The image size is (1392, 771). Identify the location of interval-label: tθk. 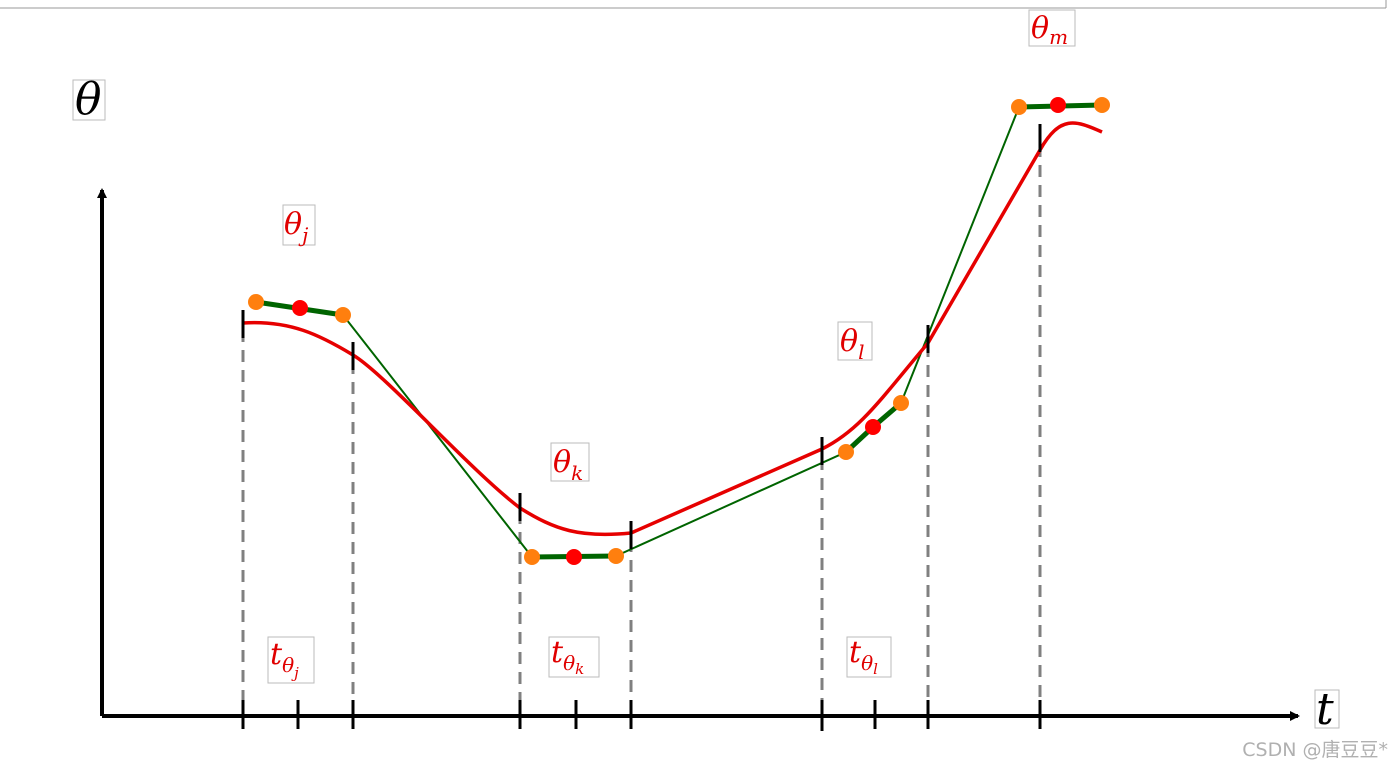
(567, 656).